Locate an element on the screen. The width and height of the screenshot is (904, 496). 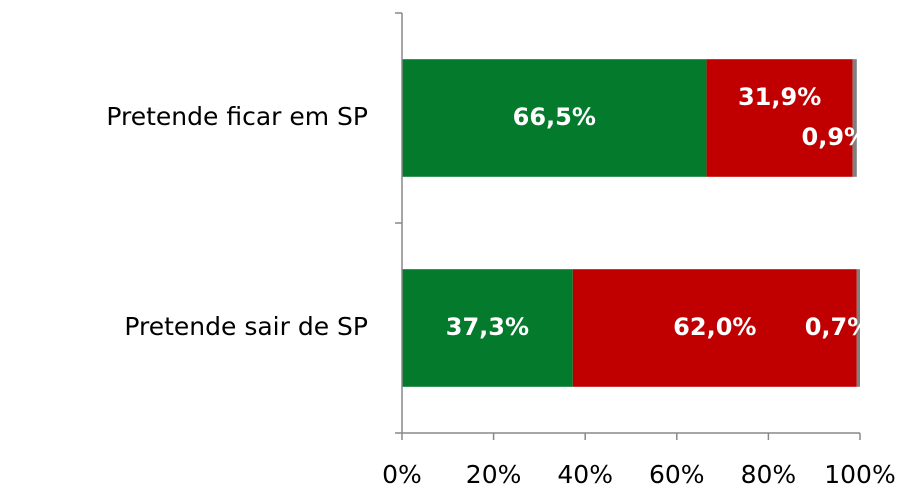
category-label: Pretende sair de SP is located at coordinates (246, 326).